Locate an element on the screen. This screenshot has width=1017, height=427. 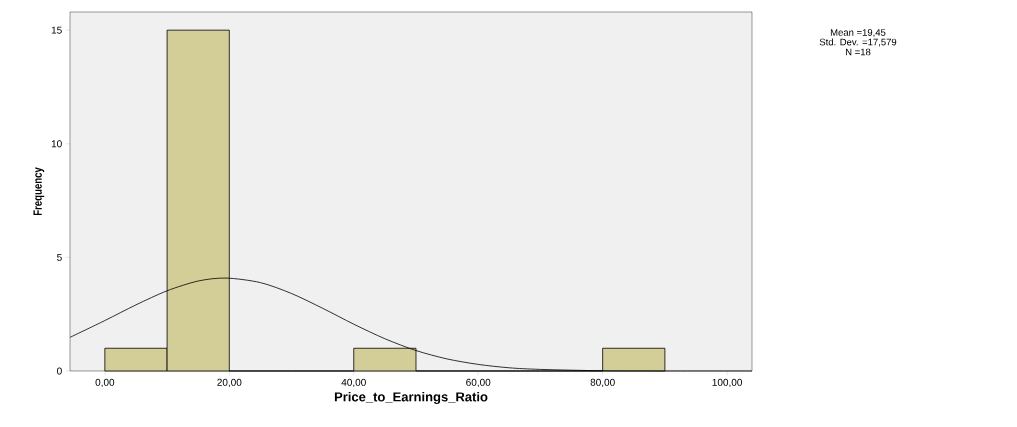
y-axis-title: Frequency is located at coordinates (39, 191).